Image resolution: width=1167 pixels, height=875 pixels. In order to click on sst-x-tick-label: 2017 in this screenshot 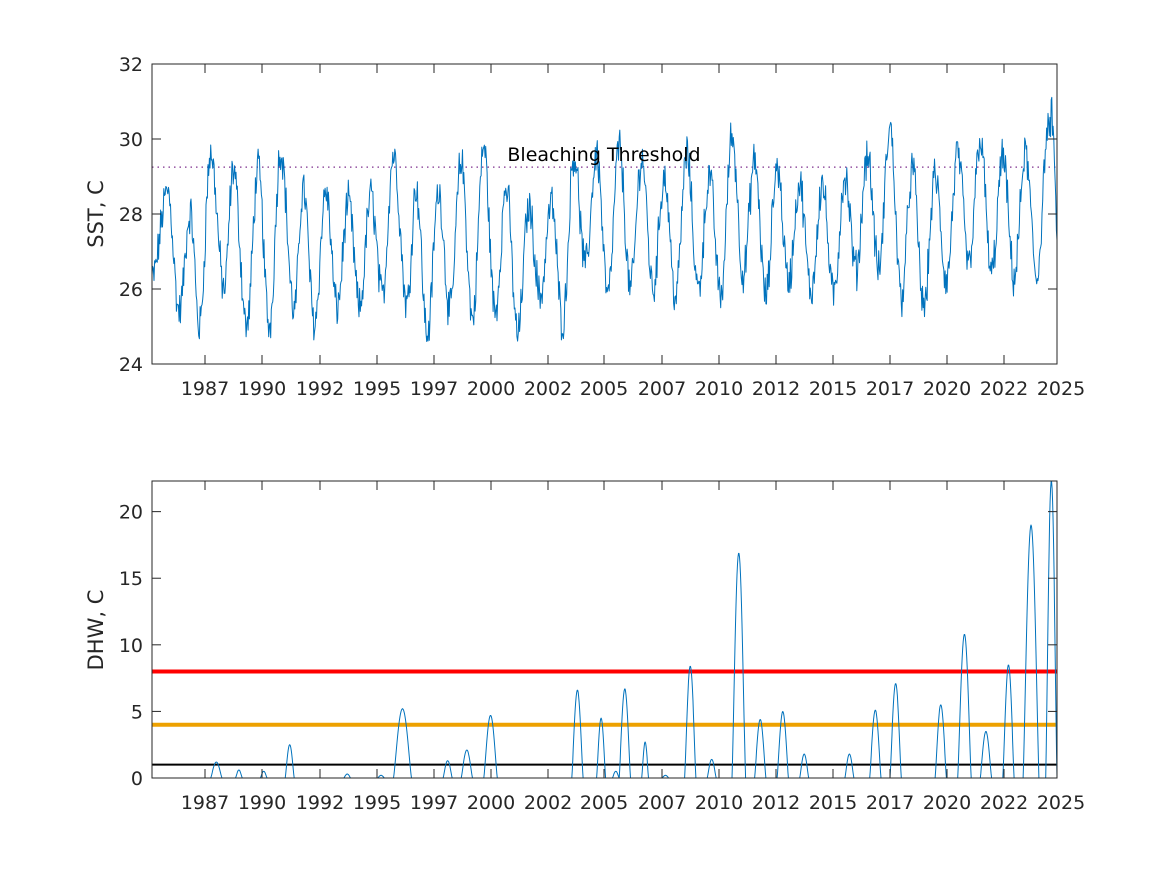, I will do `click(890, 389)`.